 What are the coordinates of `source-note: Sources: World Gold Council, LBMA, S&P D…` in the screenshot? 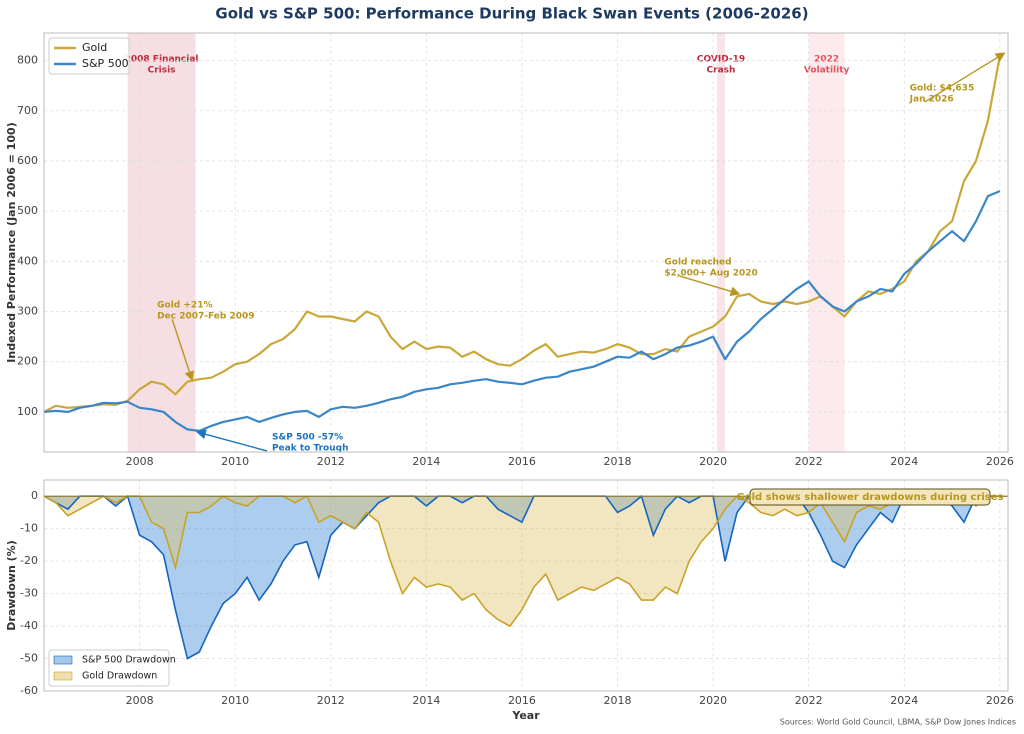 It's located at (898, 722).